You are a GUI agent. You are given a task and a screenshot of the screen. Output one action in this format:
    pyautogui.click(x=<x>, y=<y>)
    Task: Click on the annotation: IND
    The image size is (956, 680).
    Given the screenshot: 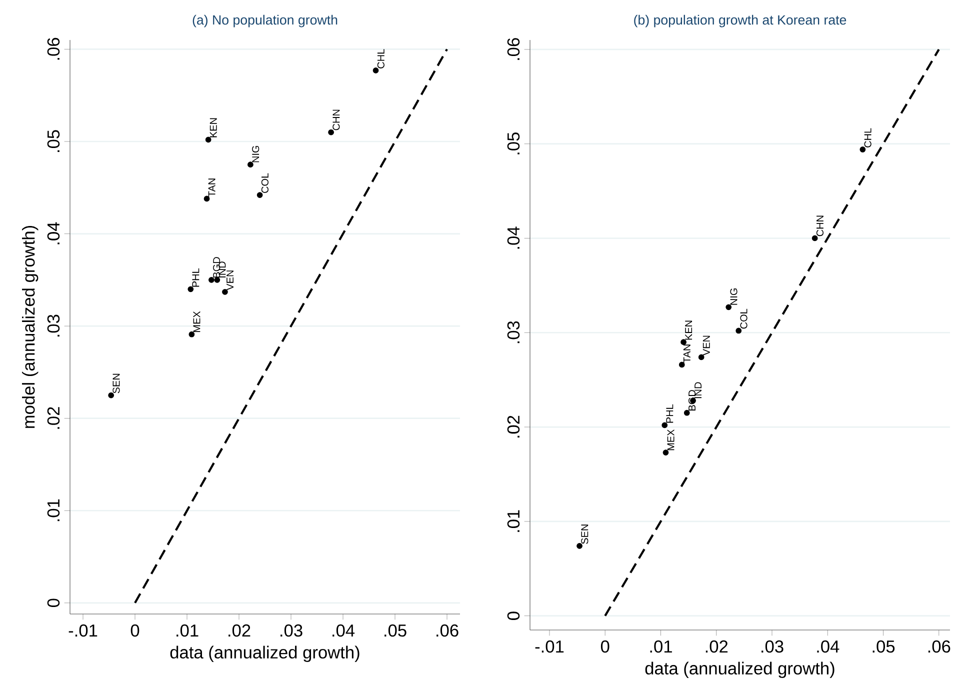 What is the action you would take?
    pyautogui.click(x=698, y=390)
    